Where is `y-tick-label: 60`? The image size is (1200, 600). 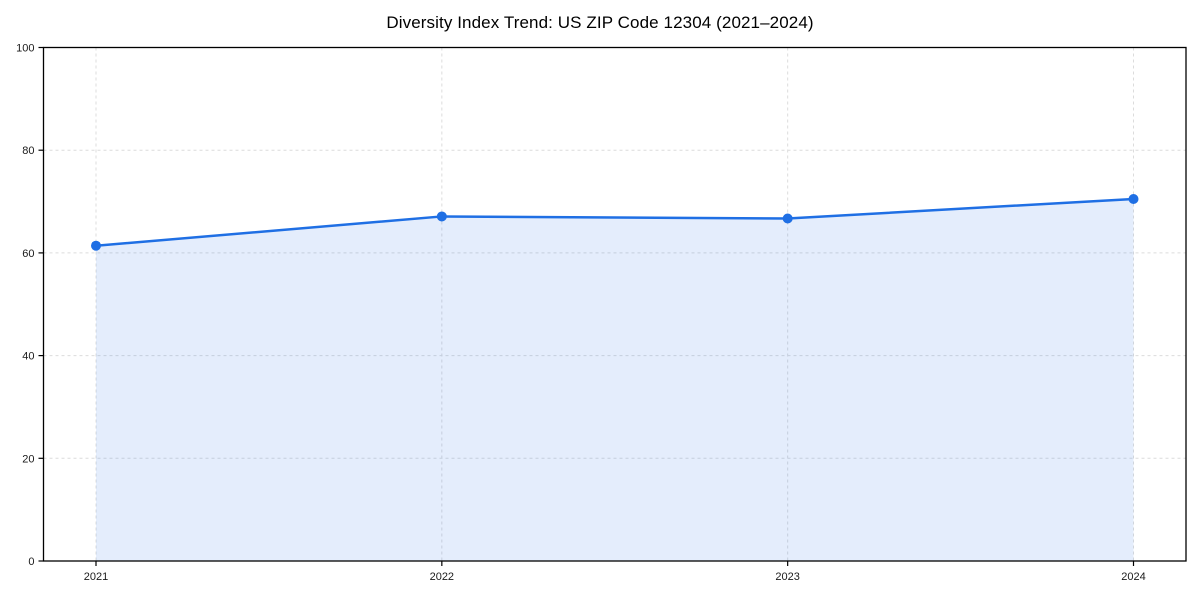
y-tick-label: 60 is located at coordinates (28, 254).